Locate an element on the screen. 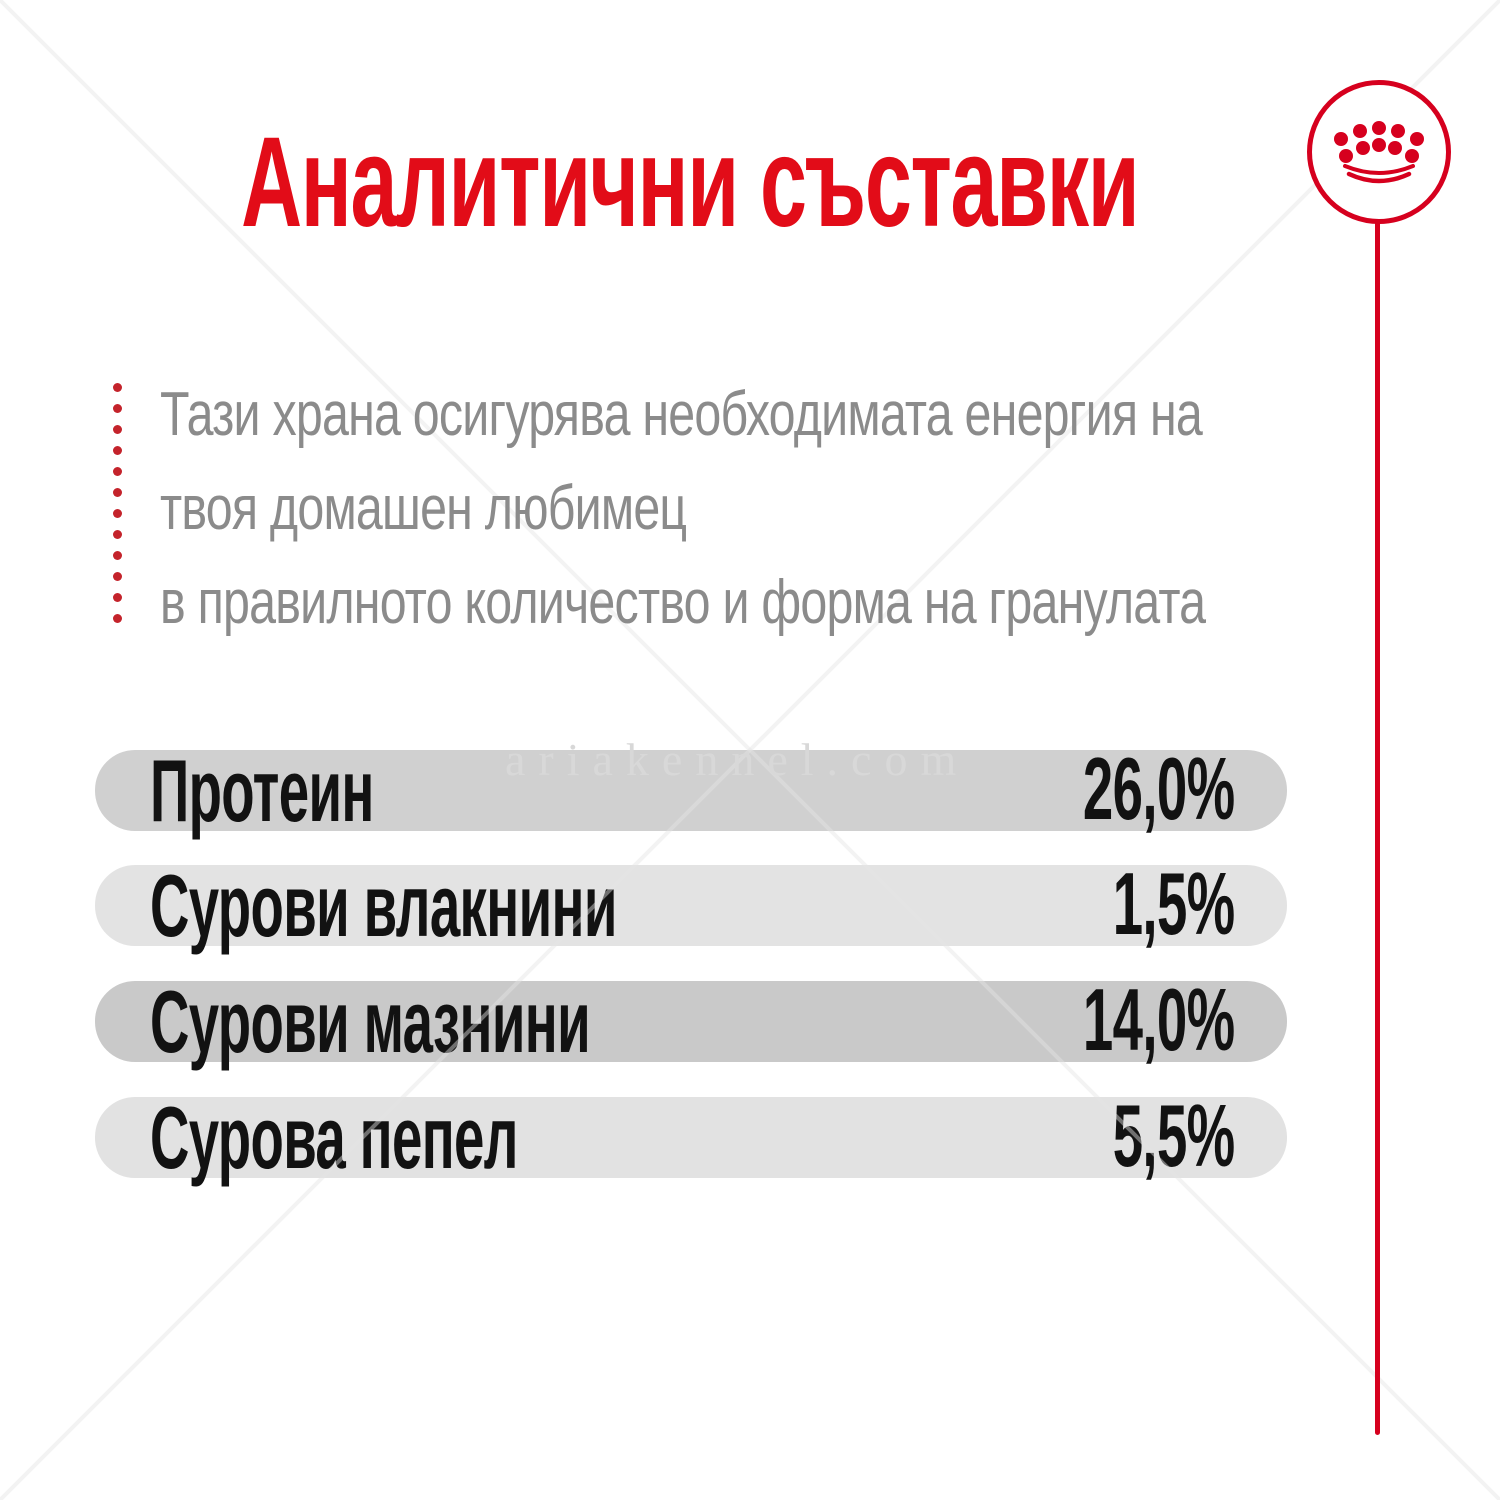  page-title: Аналитични съставки is located at coordinates (690, 183).